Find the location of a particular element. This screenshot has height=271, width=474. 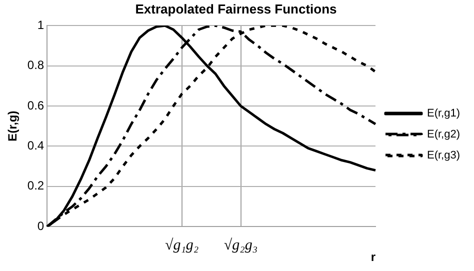

legend-label: E(r,g1) is located at coordinates (443, 114).